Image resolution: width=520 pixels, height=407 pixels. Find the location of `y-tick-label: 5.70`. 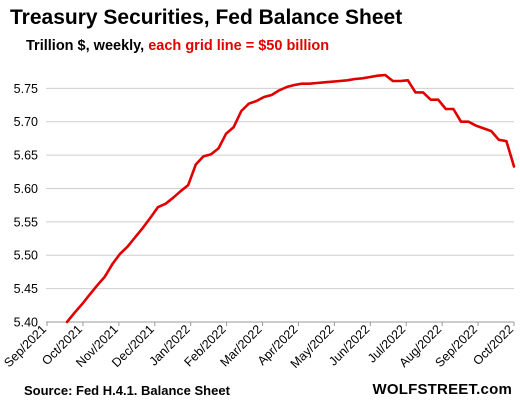

y-tick-label: 5.70 is located at coordinates (26, 122).